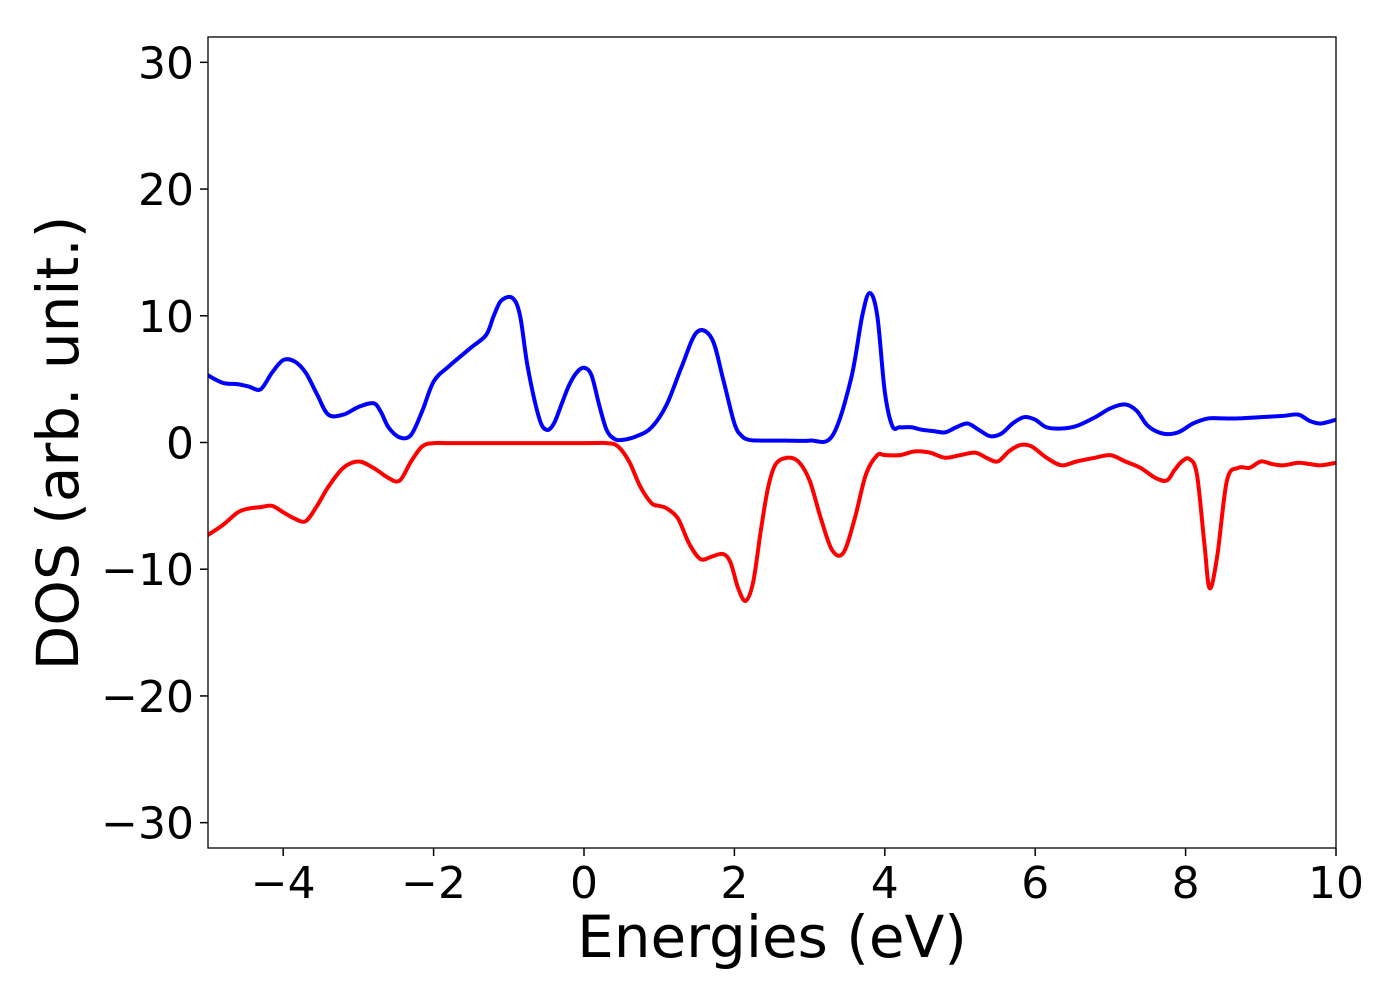 The height and width of the screenshot is (1000, 1400). I want to click on x-tick-label: 8, so click(1186, 883).